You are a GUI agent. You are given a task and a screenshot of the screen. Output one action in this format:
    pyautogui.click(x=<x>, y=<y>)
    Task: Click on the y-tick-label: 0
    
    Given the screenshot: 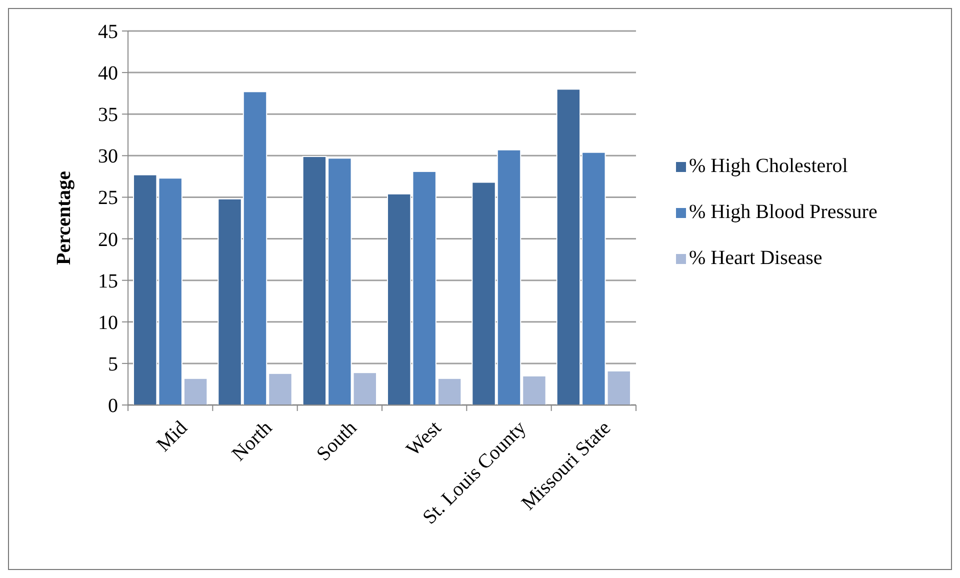 What is the action you would take?
    pyautogui.click(x=113, y=406)
    